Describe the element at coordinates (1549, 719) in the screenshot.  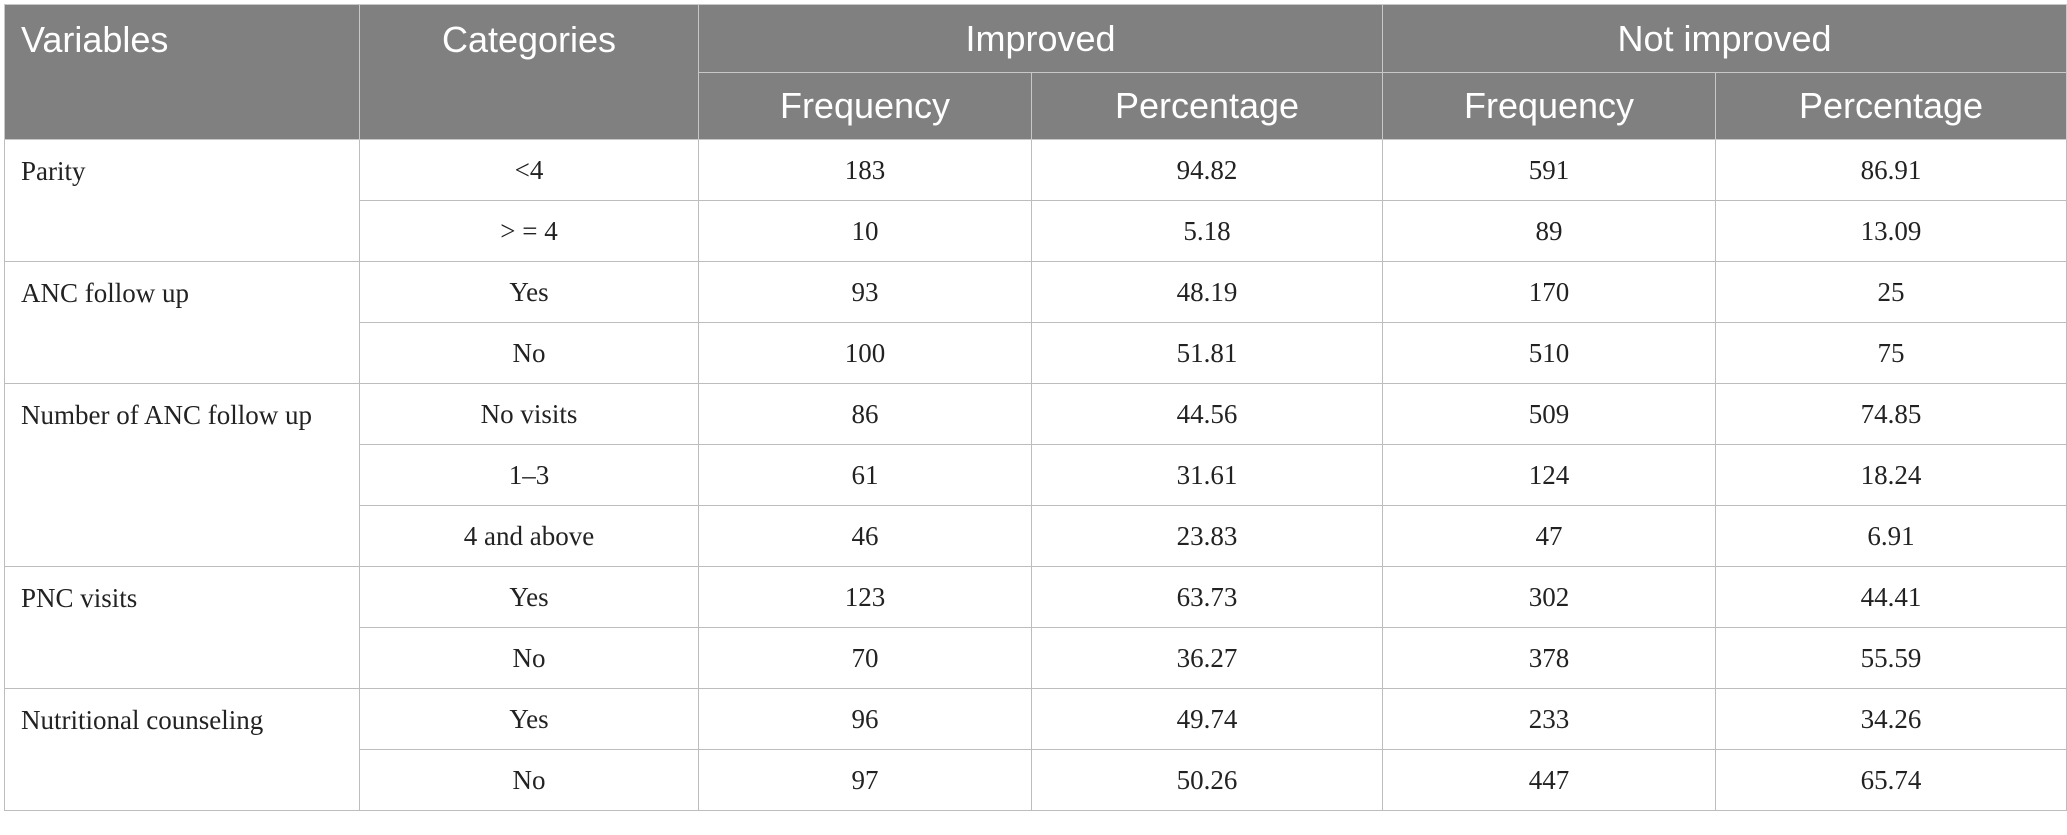
I see `not-improved-frequency-cell: 233` at that location.